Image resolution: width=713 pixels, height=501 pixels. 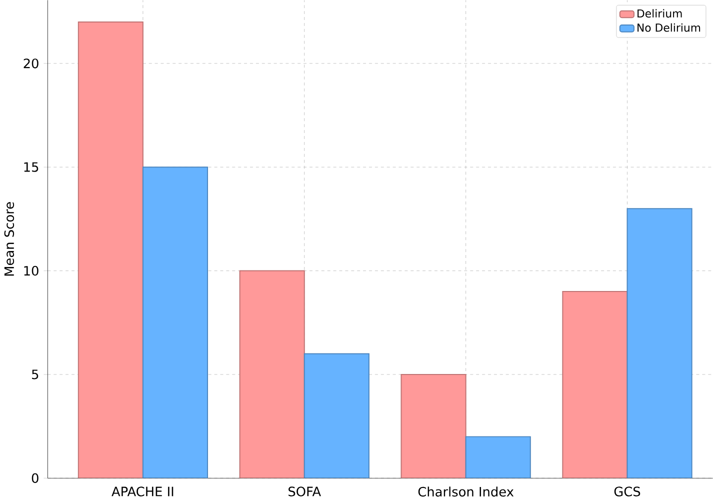 I want to click on x-tick-label: SOFA, so click(x=304, y=491).